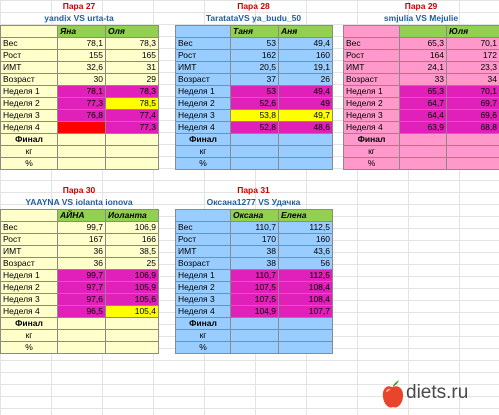 This screenshot has width=499, height=415. I want to click on value-cell: 29, so click(132, 79).